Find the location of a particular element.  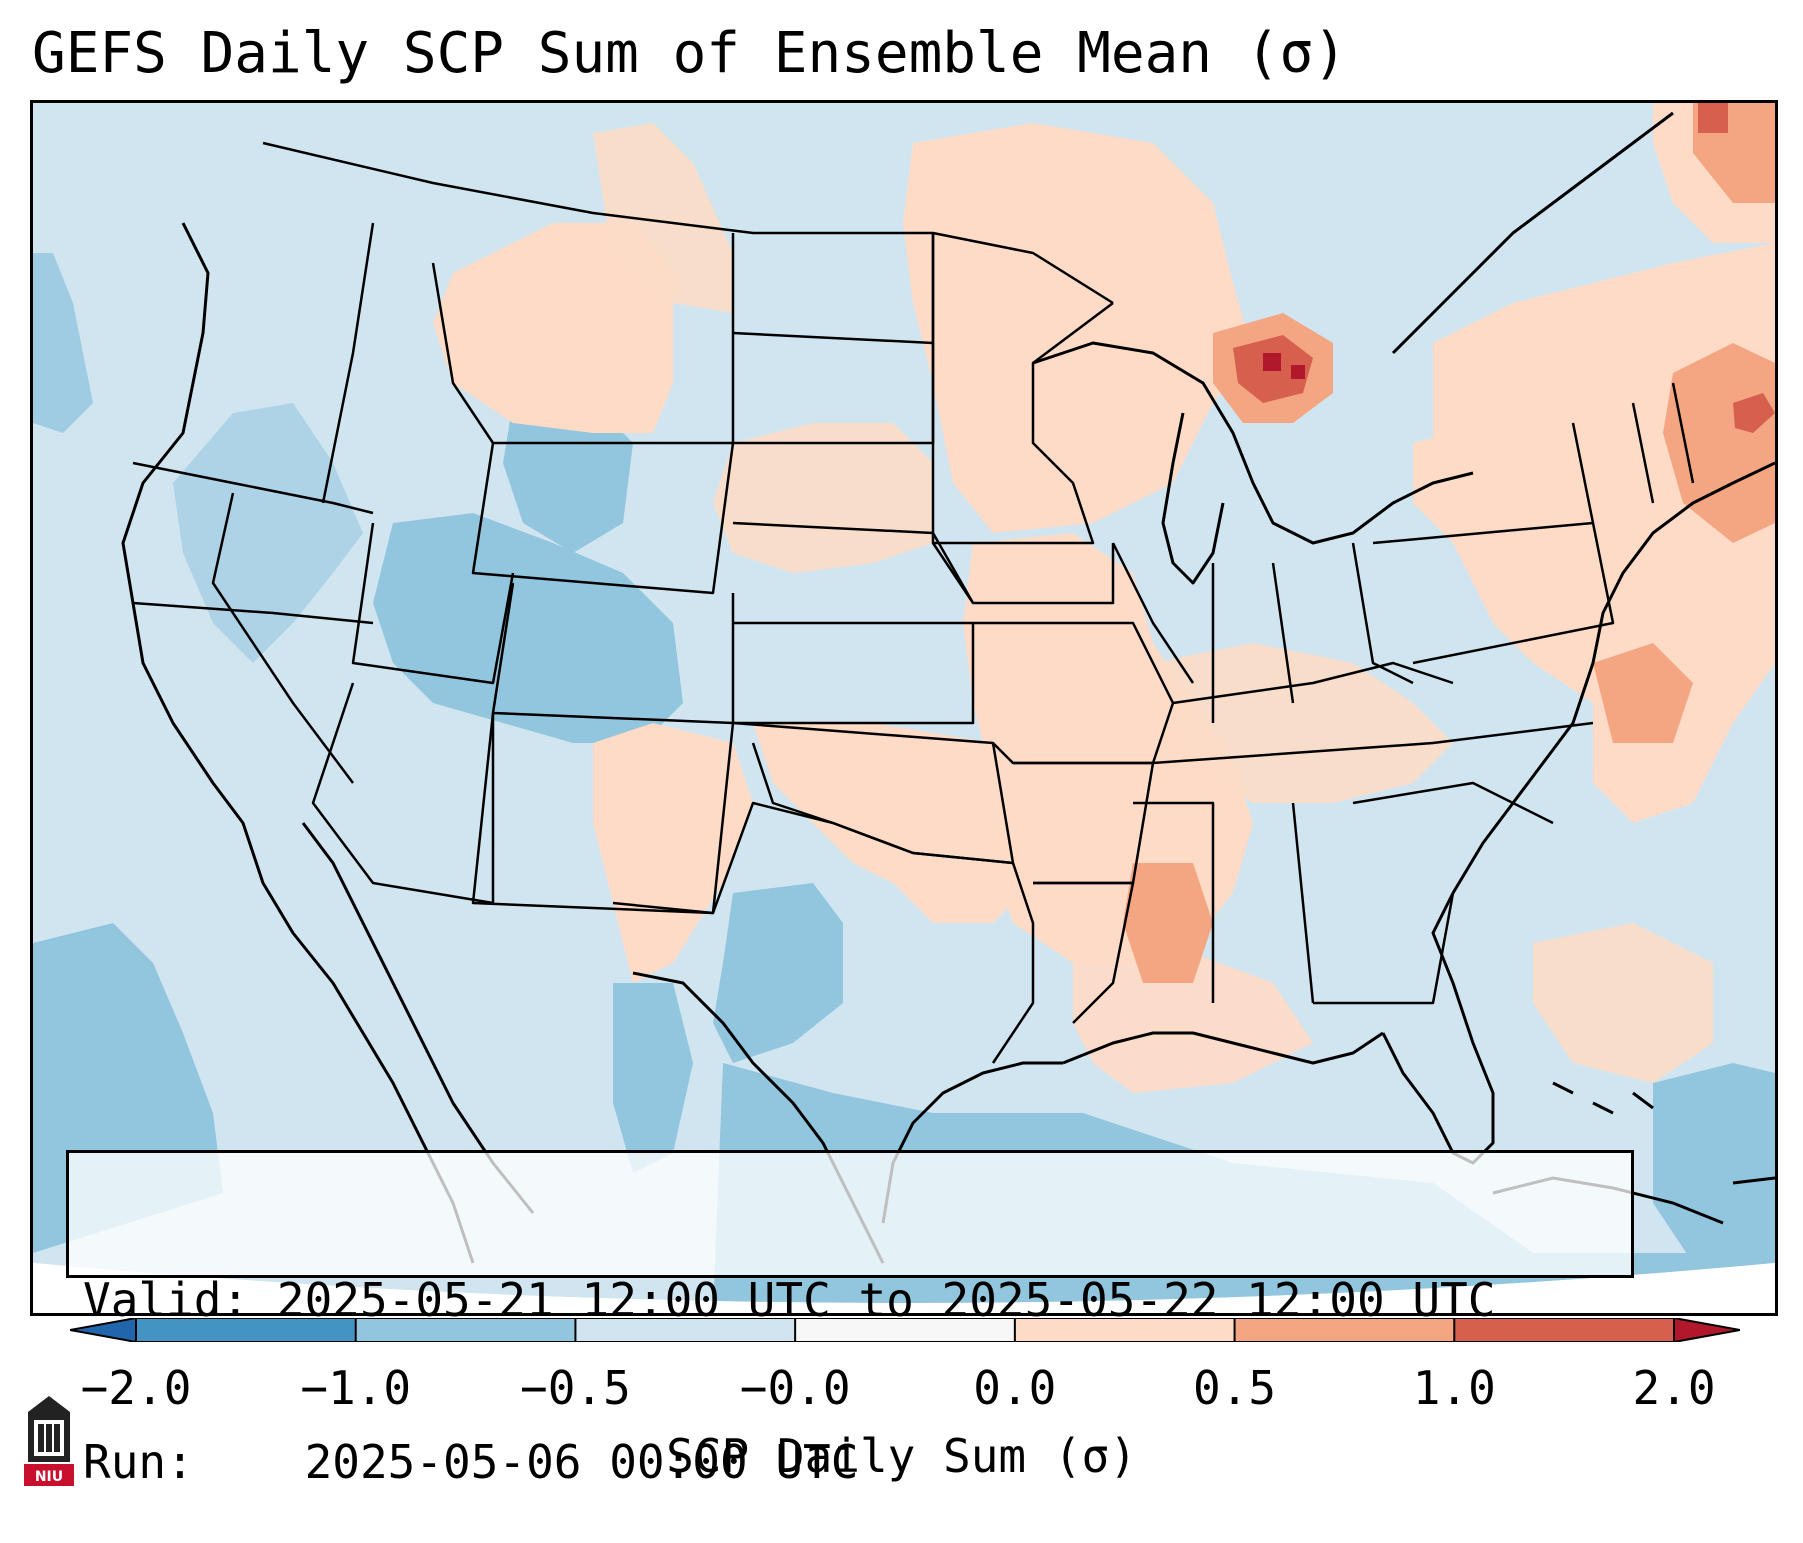

colorbar is located at coordinates (905, 1330).